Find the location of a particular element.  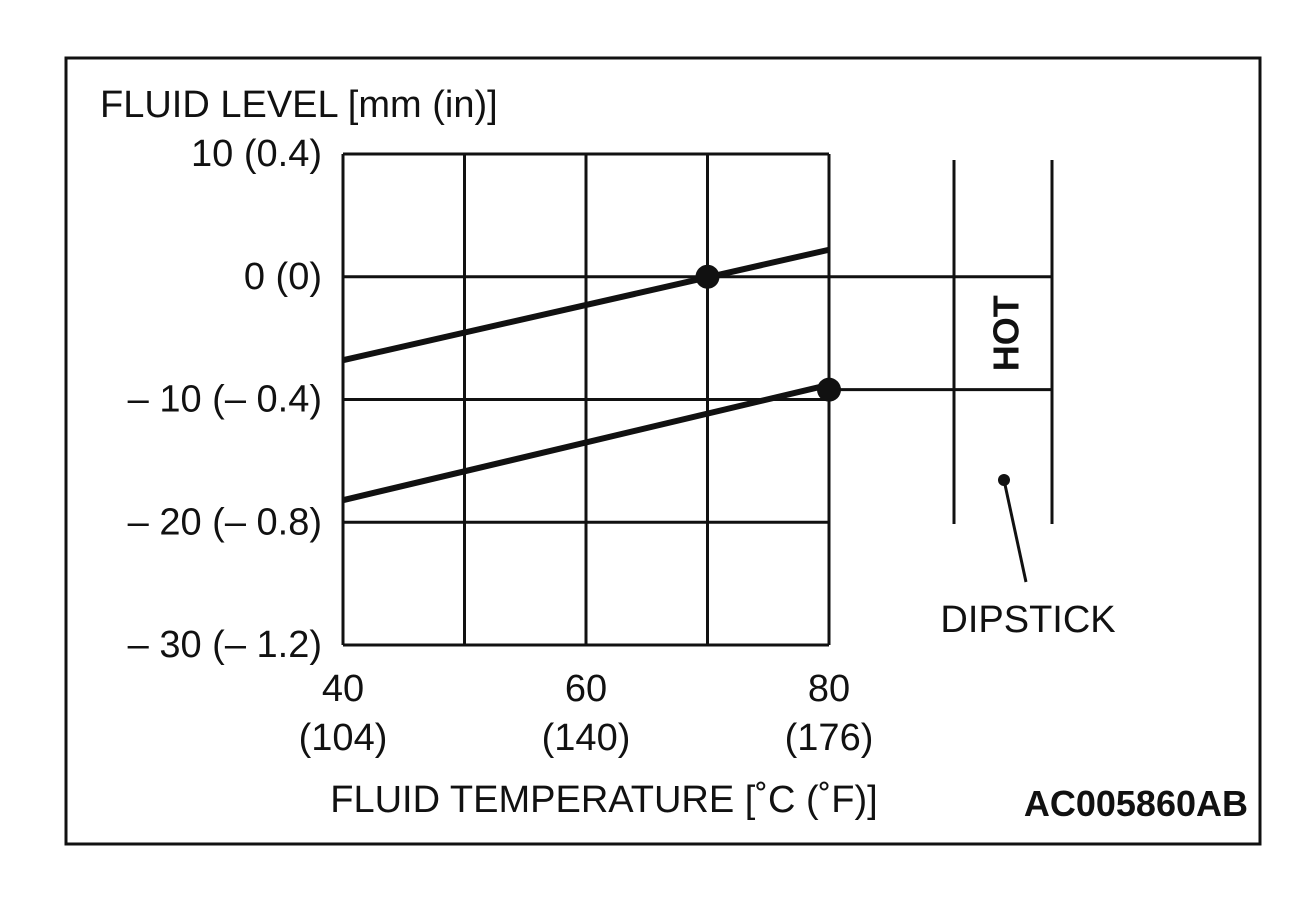

data-points is located at coordinates (768, 333).